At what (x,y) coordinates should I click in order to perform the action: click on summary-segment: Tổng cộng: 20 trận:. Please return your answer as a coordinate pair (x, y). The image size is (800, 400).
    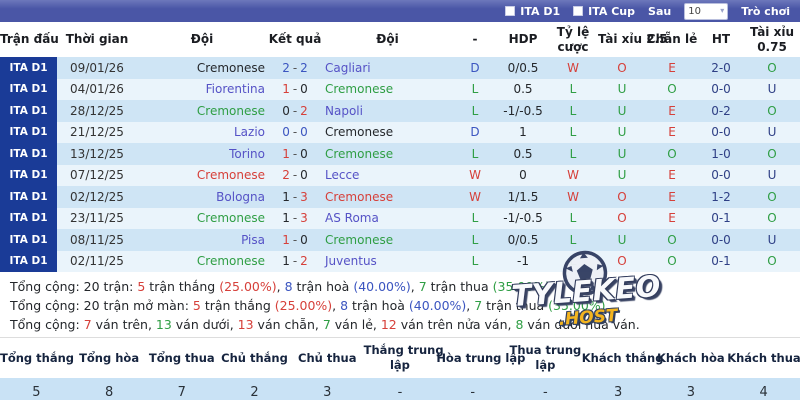
    Looking at the image, I should click on (74, 286).